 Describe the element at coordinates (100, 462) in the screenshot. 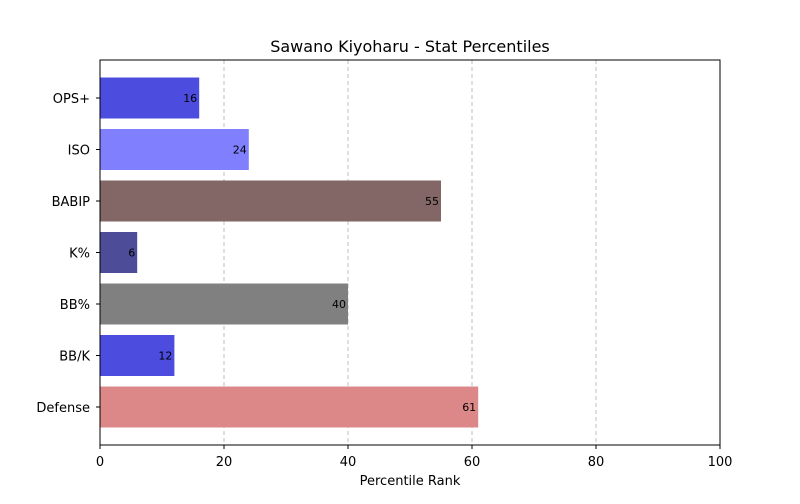

I see `x-tick-label: 0` at that location.